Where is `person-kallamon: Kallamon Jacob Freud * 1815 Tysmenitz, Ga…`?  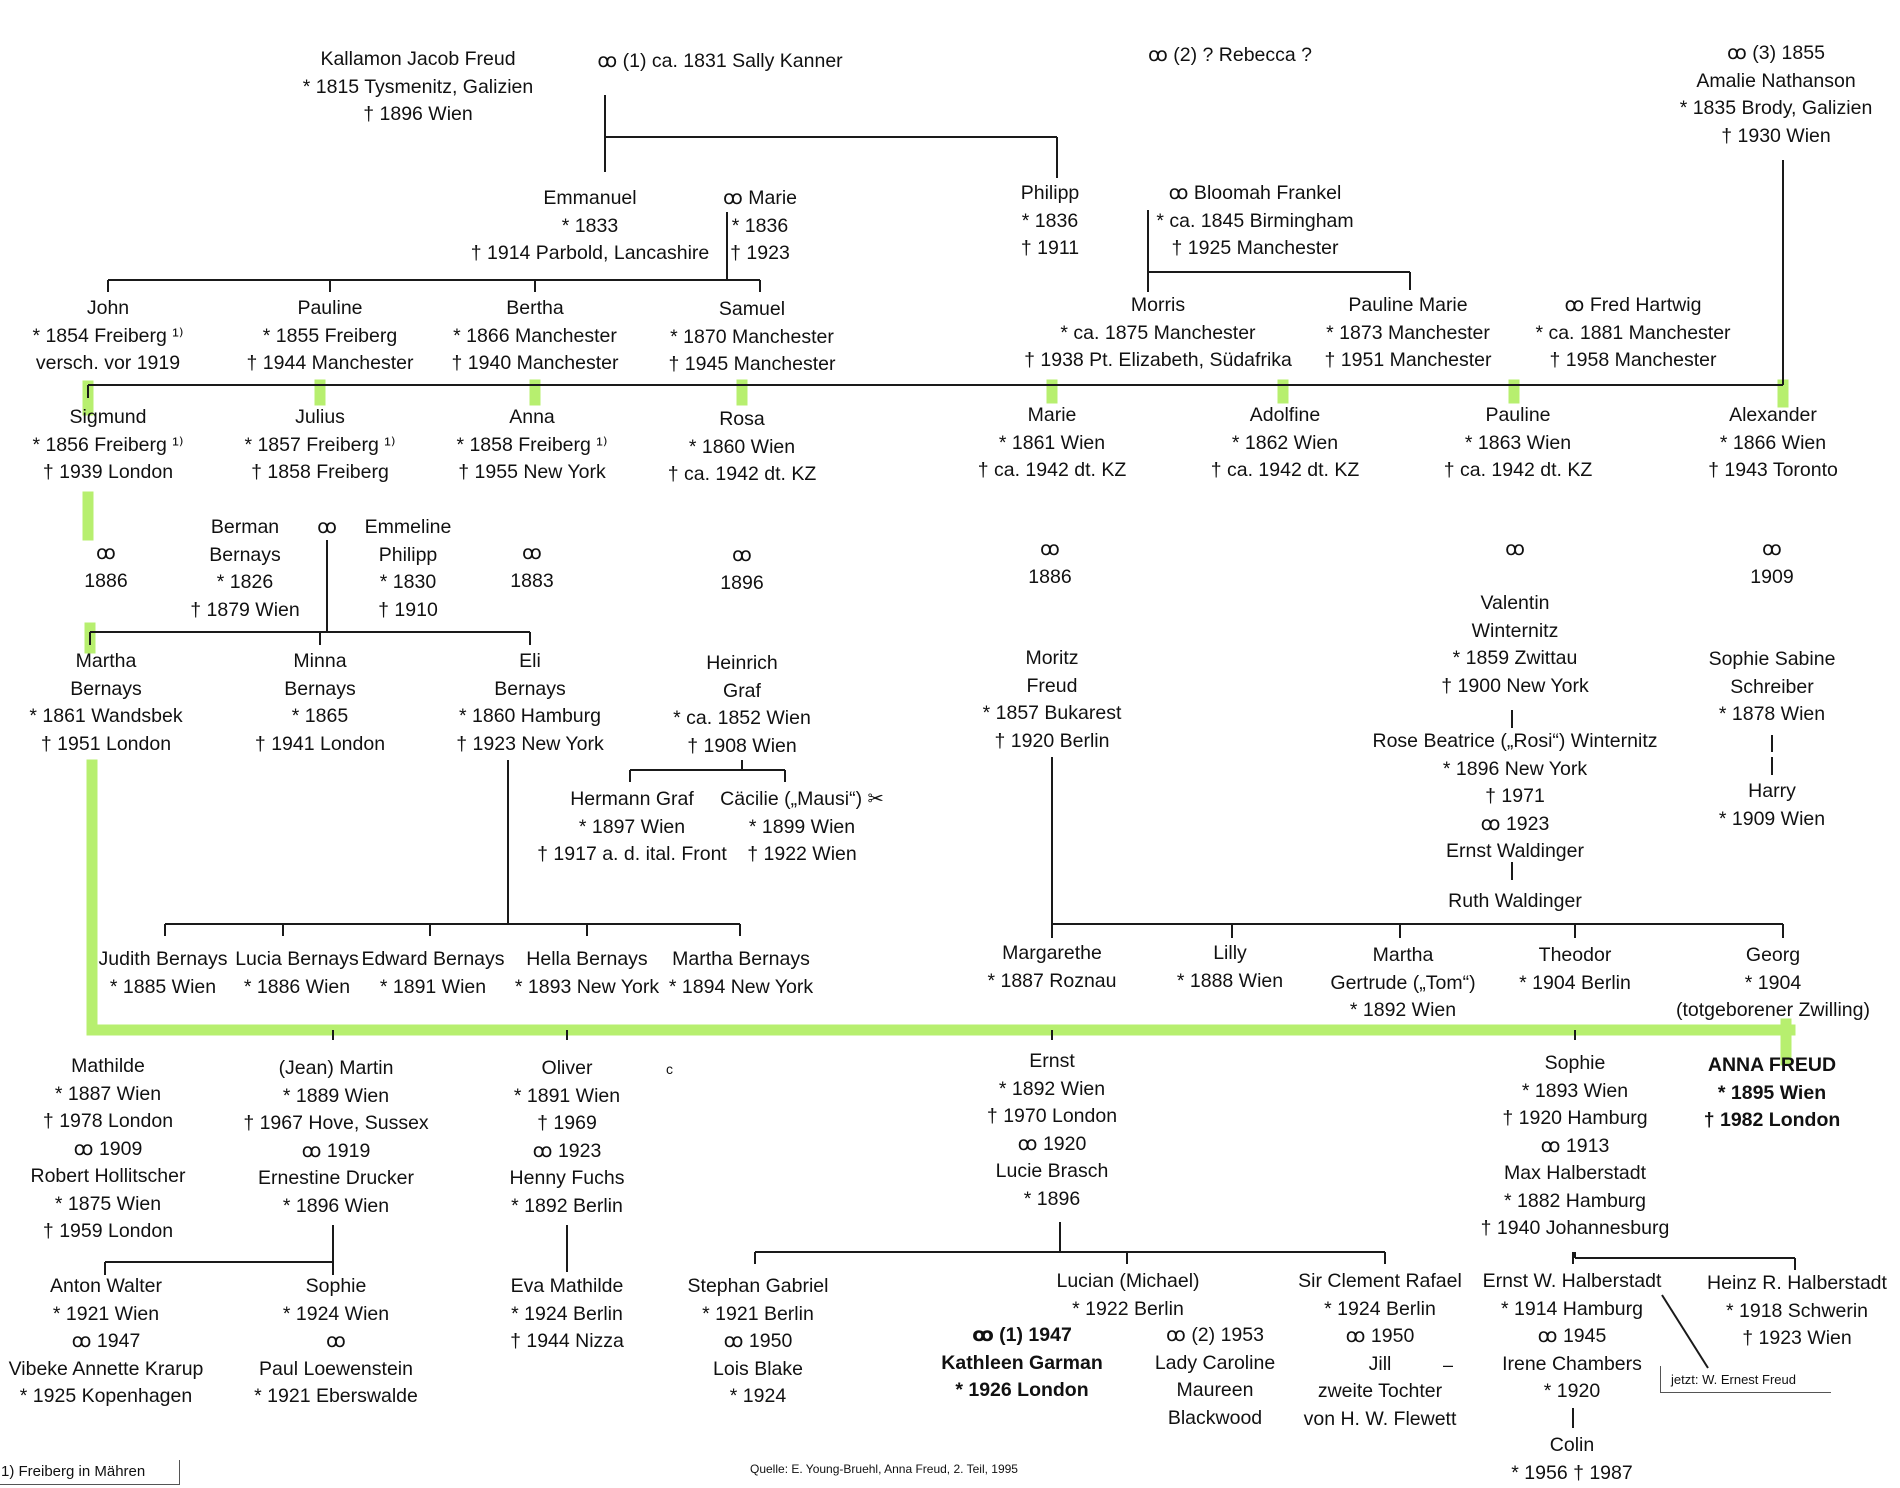 person-kallamon: Kallamon Jacob Freud * 1815 Tysmenitz, Ga… is located at coordinates (418, 86).